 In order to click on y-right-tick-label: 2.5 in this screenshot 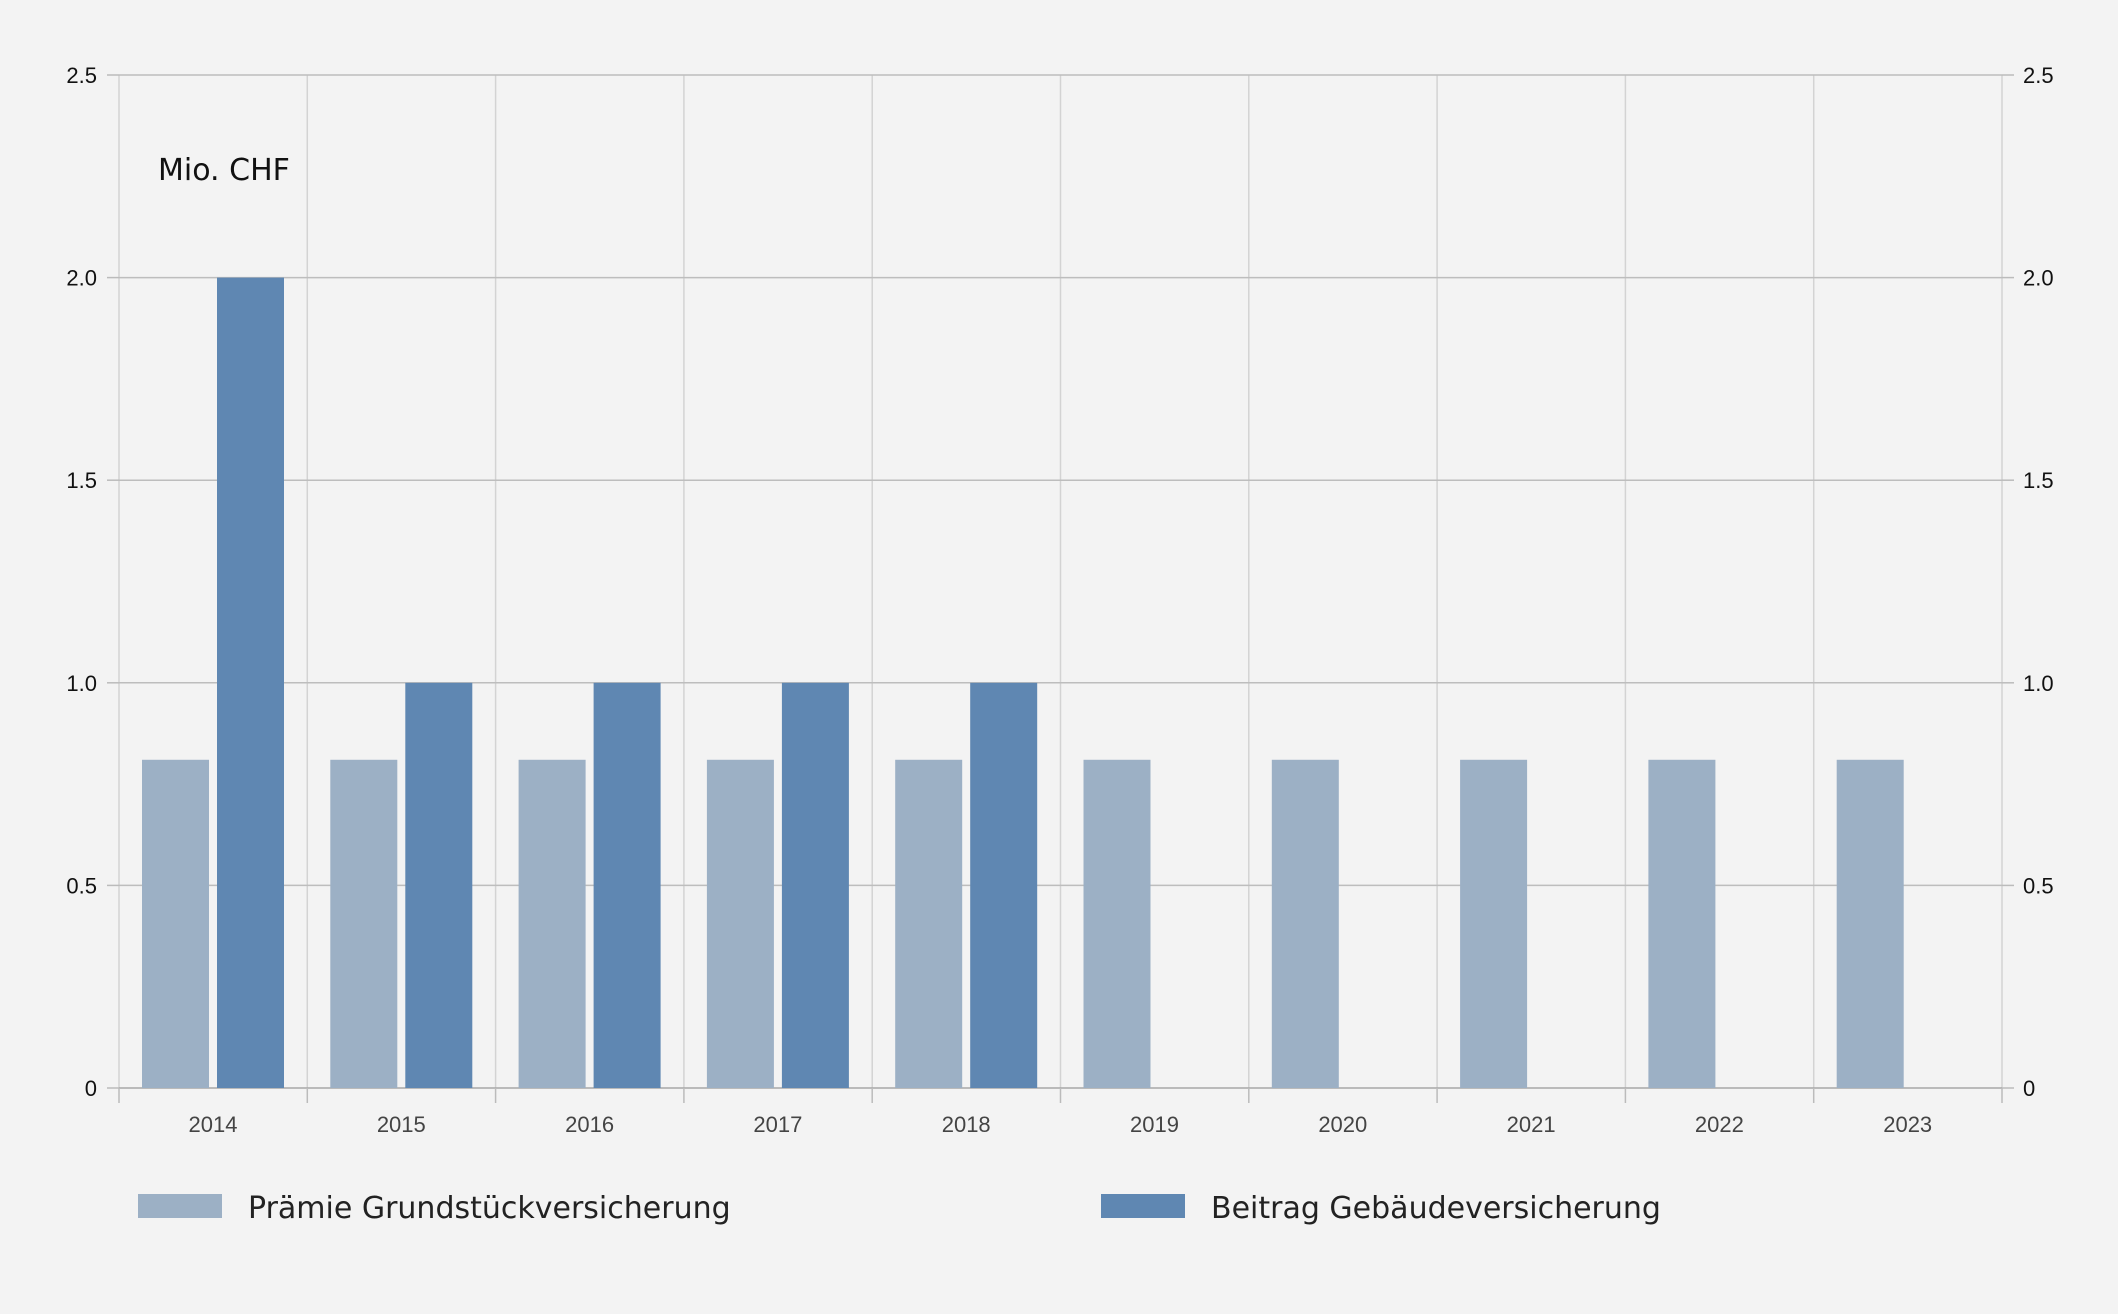, I will do `click(2038, 75)`.